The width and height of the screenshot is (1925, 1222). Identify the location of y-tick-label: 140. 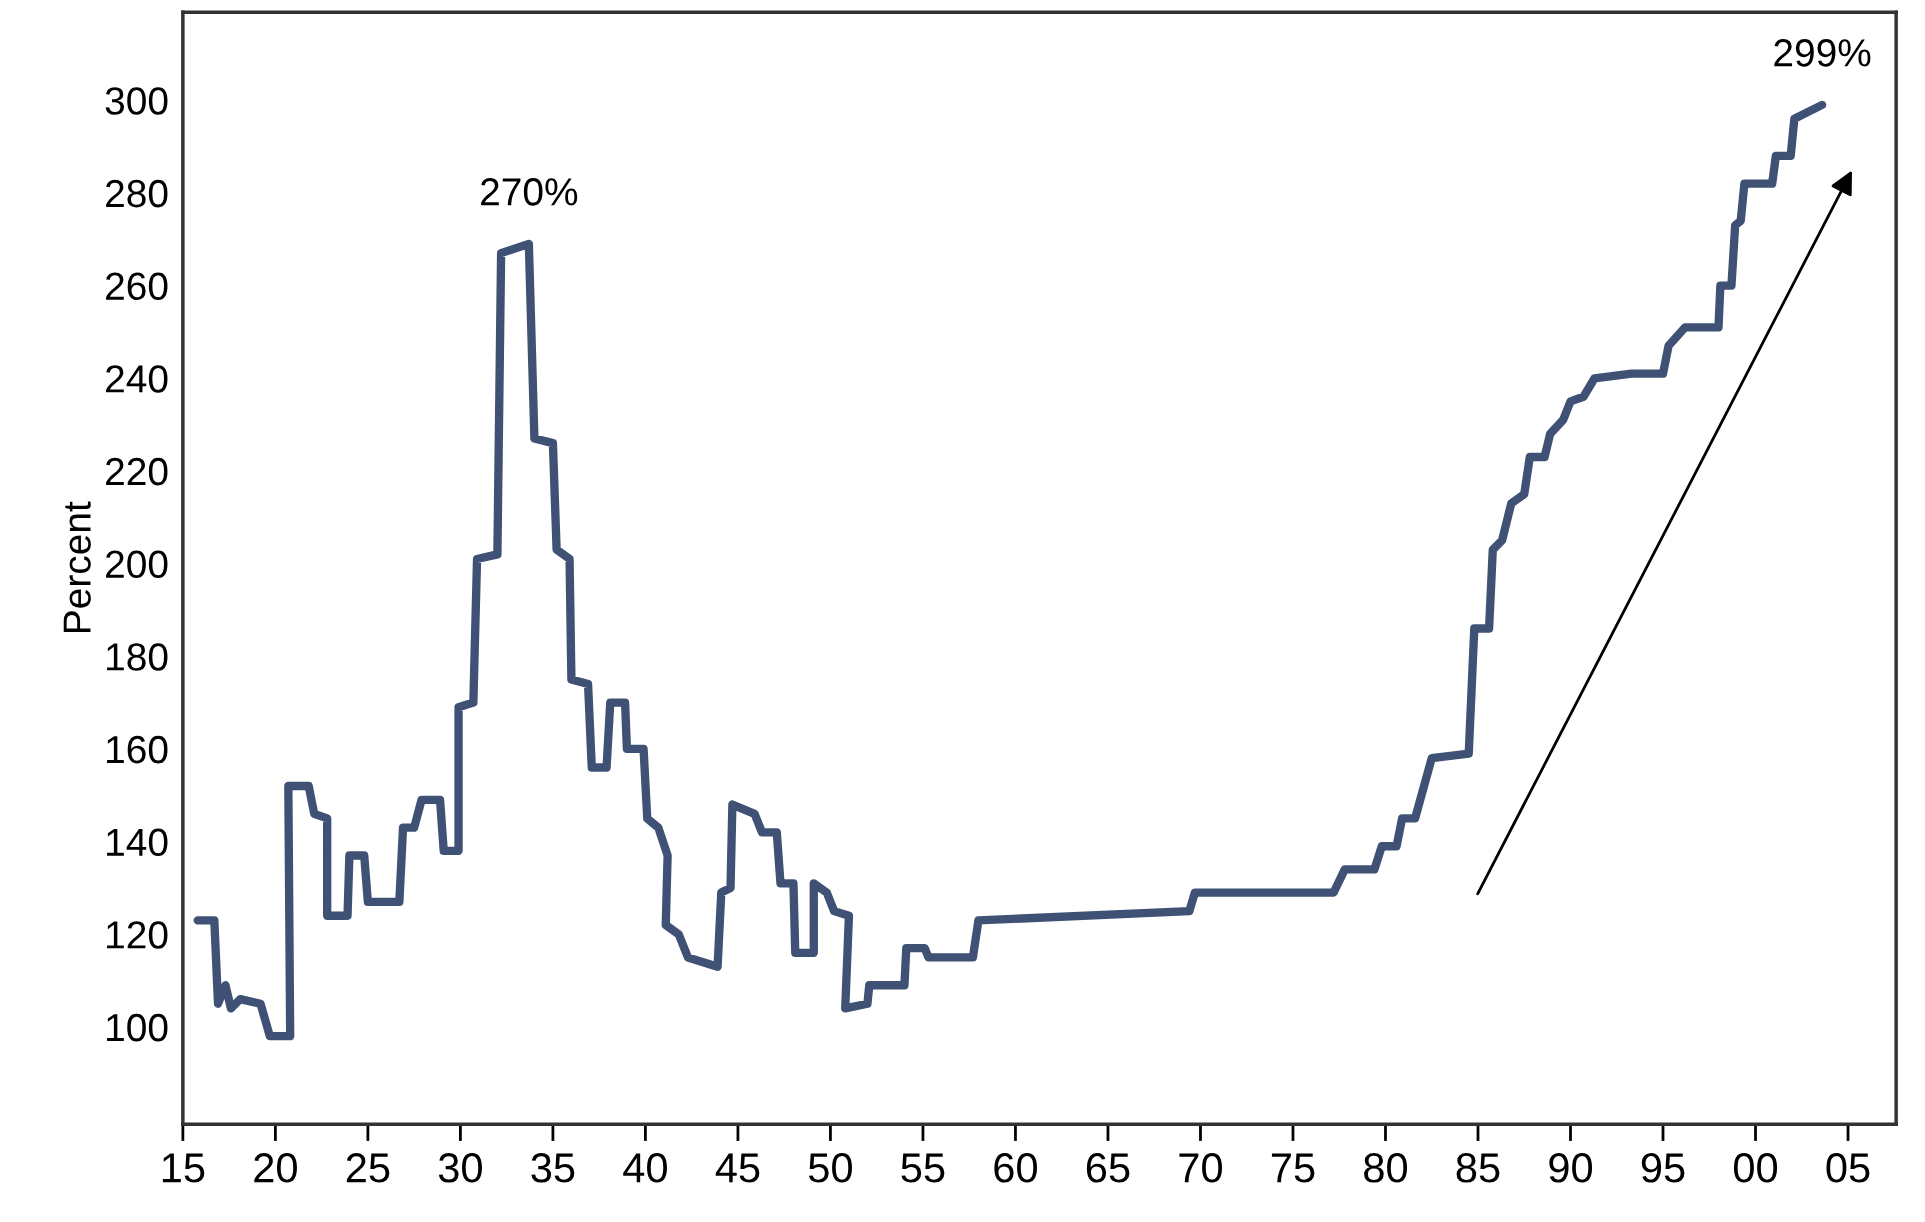
(137, 842).